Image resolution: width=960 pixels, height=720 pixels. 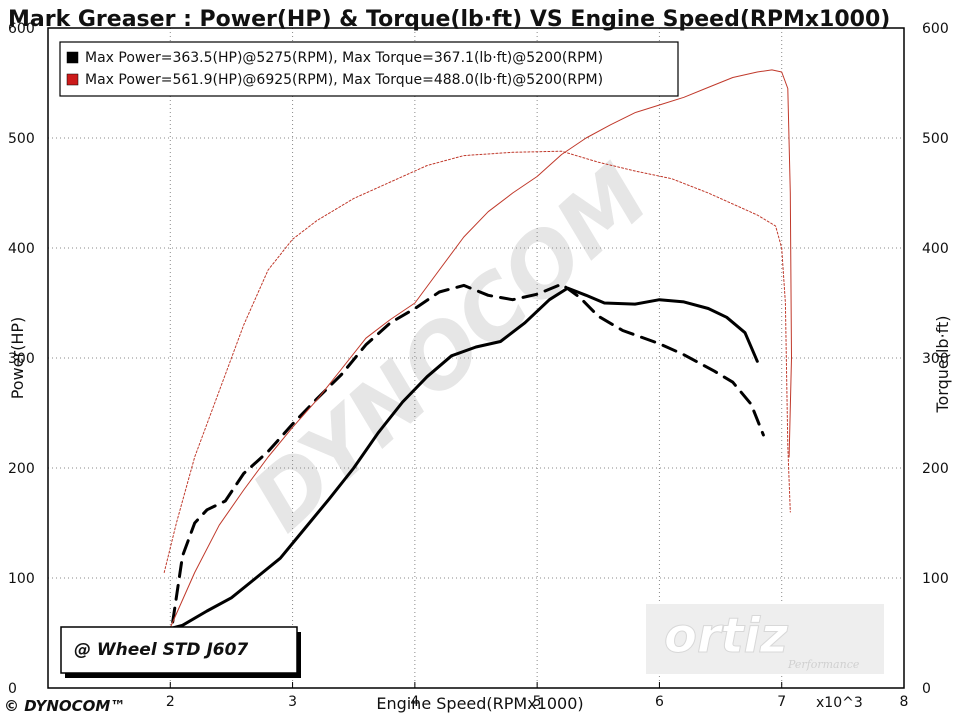 I want to click on annotation-frame, so click(x=179, y=650).